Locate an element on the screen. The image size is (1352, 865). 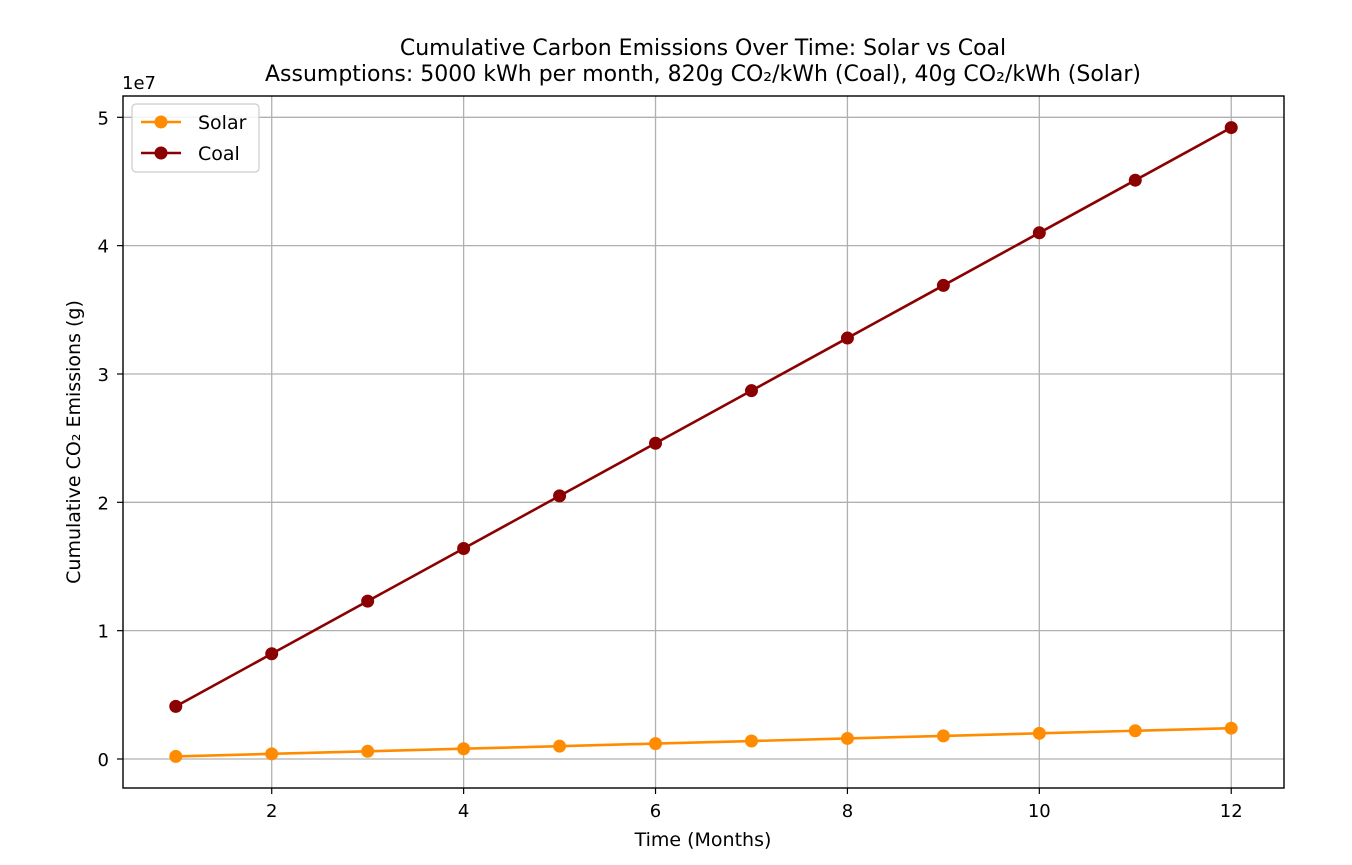
y-tick-label: 4 is located at coordinates (103, 247).